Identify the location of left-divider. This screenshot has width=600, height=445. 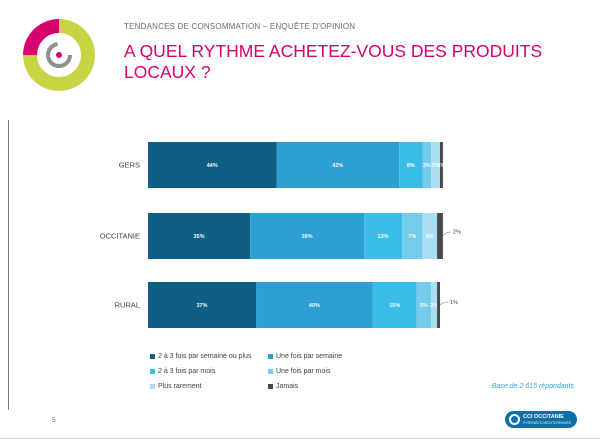
(8, 265).